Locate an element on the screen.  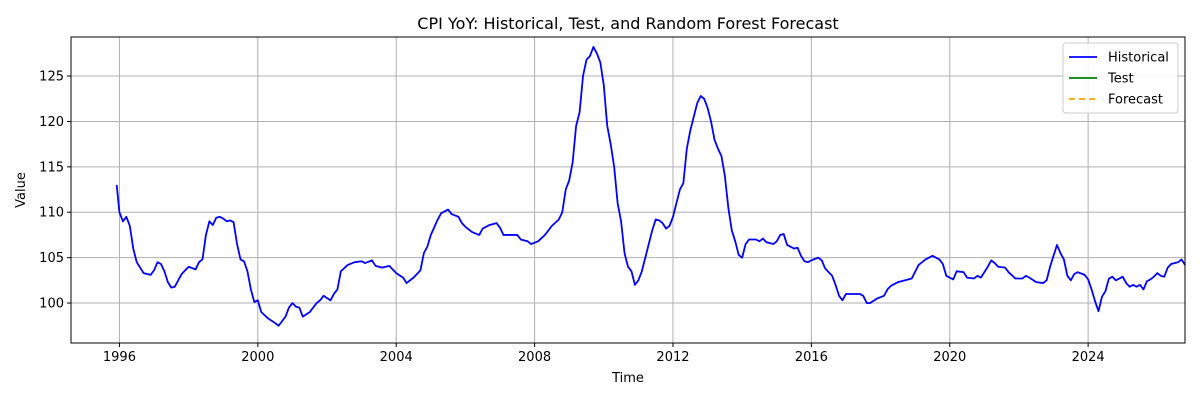
x-tick-label: 1996 is located at coordinates (119, 357).